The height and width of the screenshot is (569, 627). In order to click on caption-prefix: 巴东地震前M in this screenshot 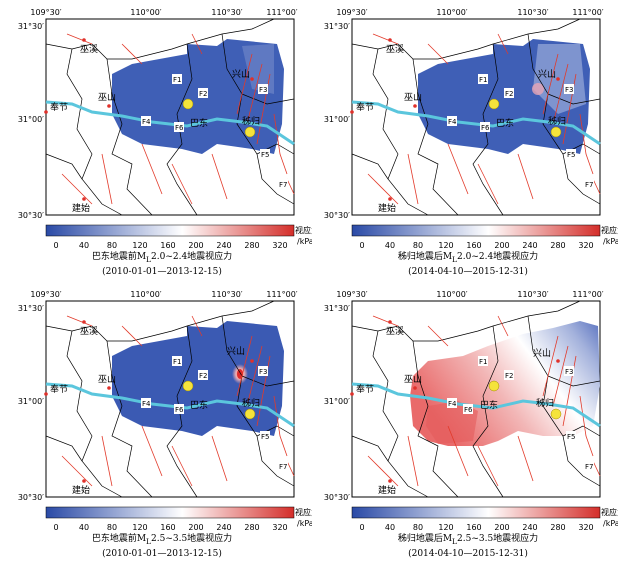, I will do `click(119, 257)`.